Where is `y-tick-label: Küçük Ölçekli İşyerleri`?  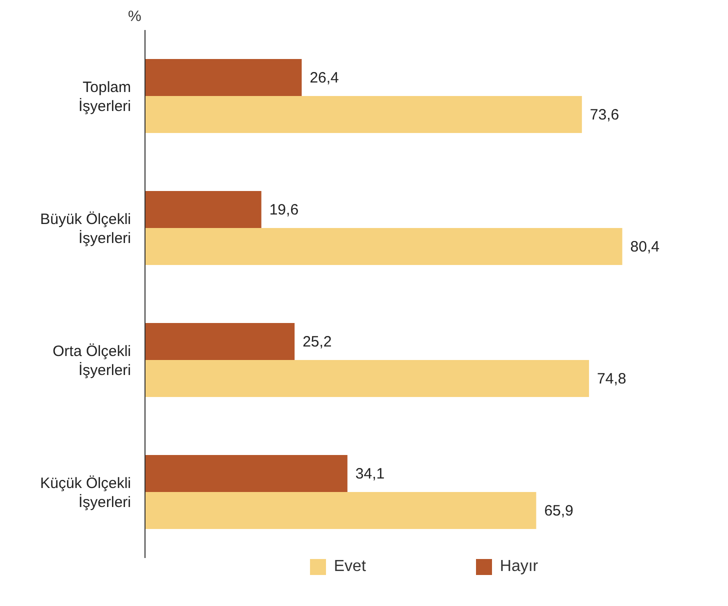
y-tick-label: Küçük Ölçekli İşyerleri is located at coordinates (85, 493).